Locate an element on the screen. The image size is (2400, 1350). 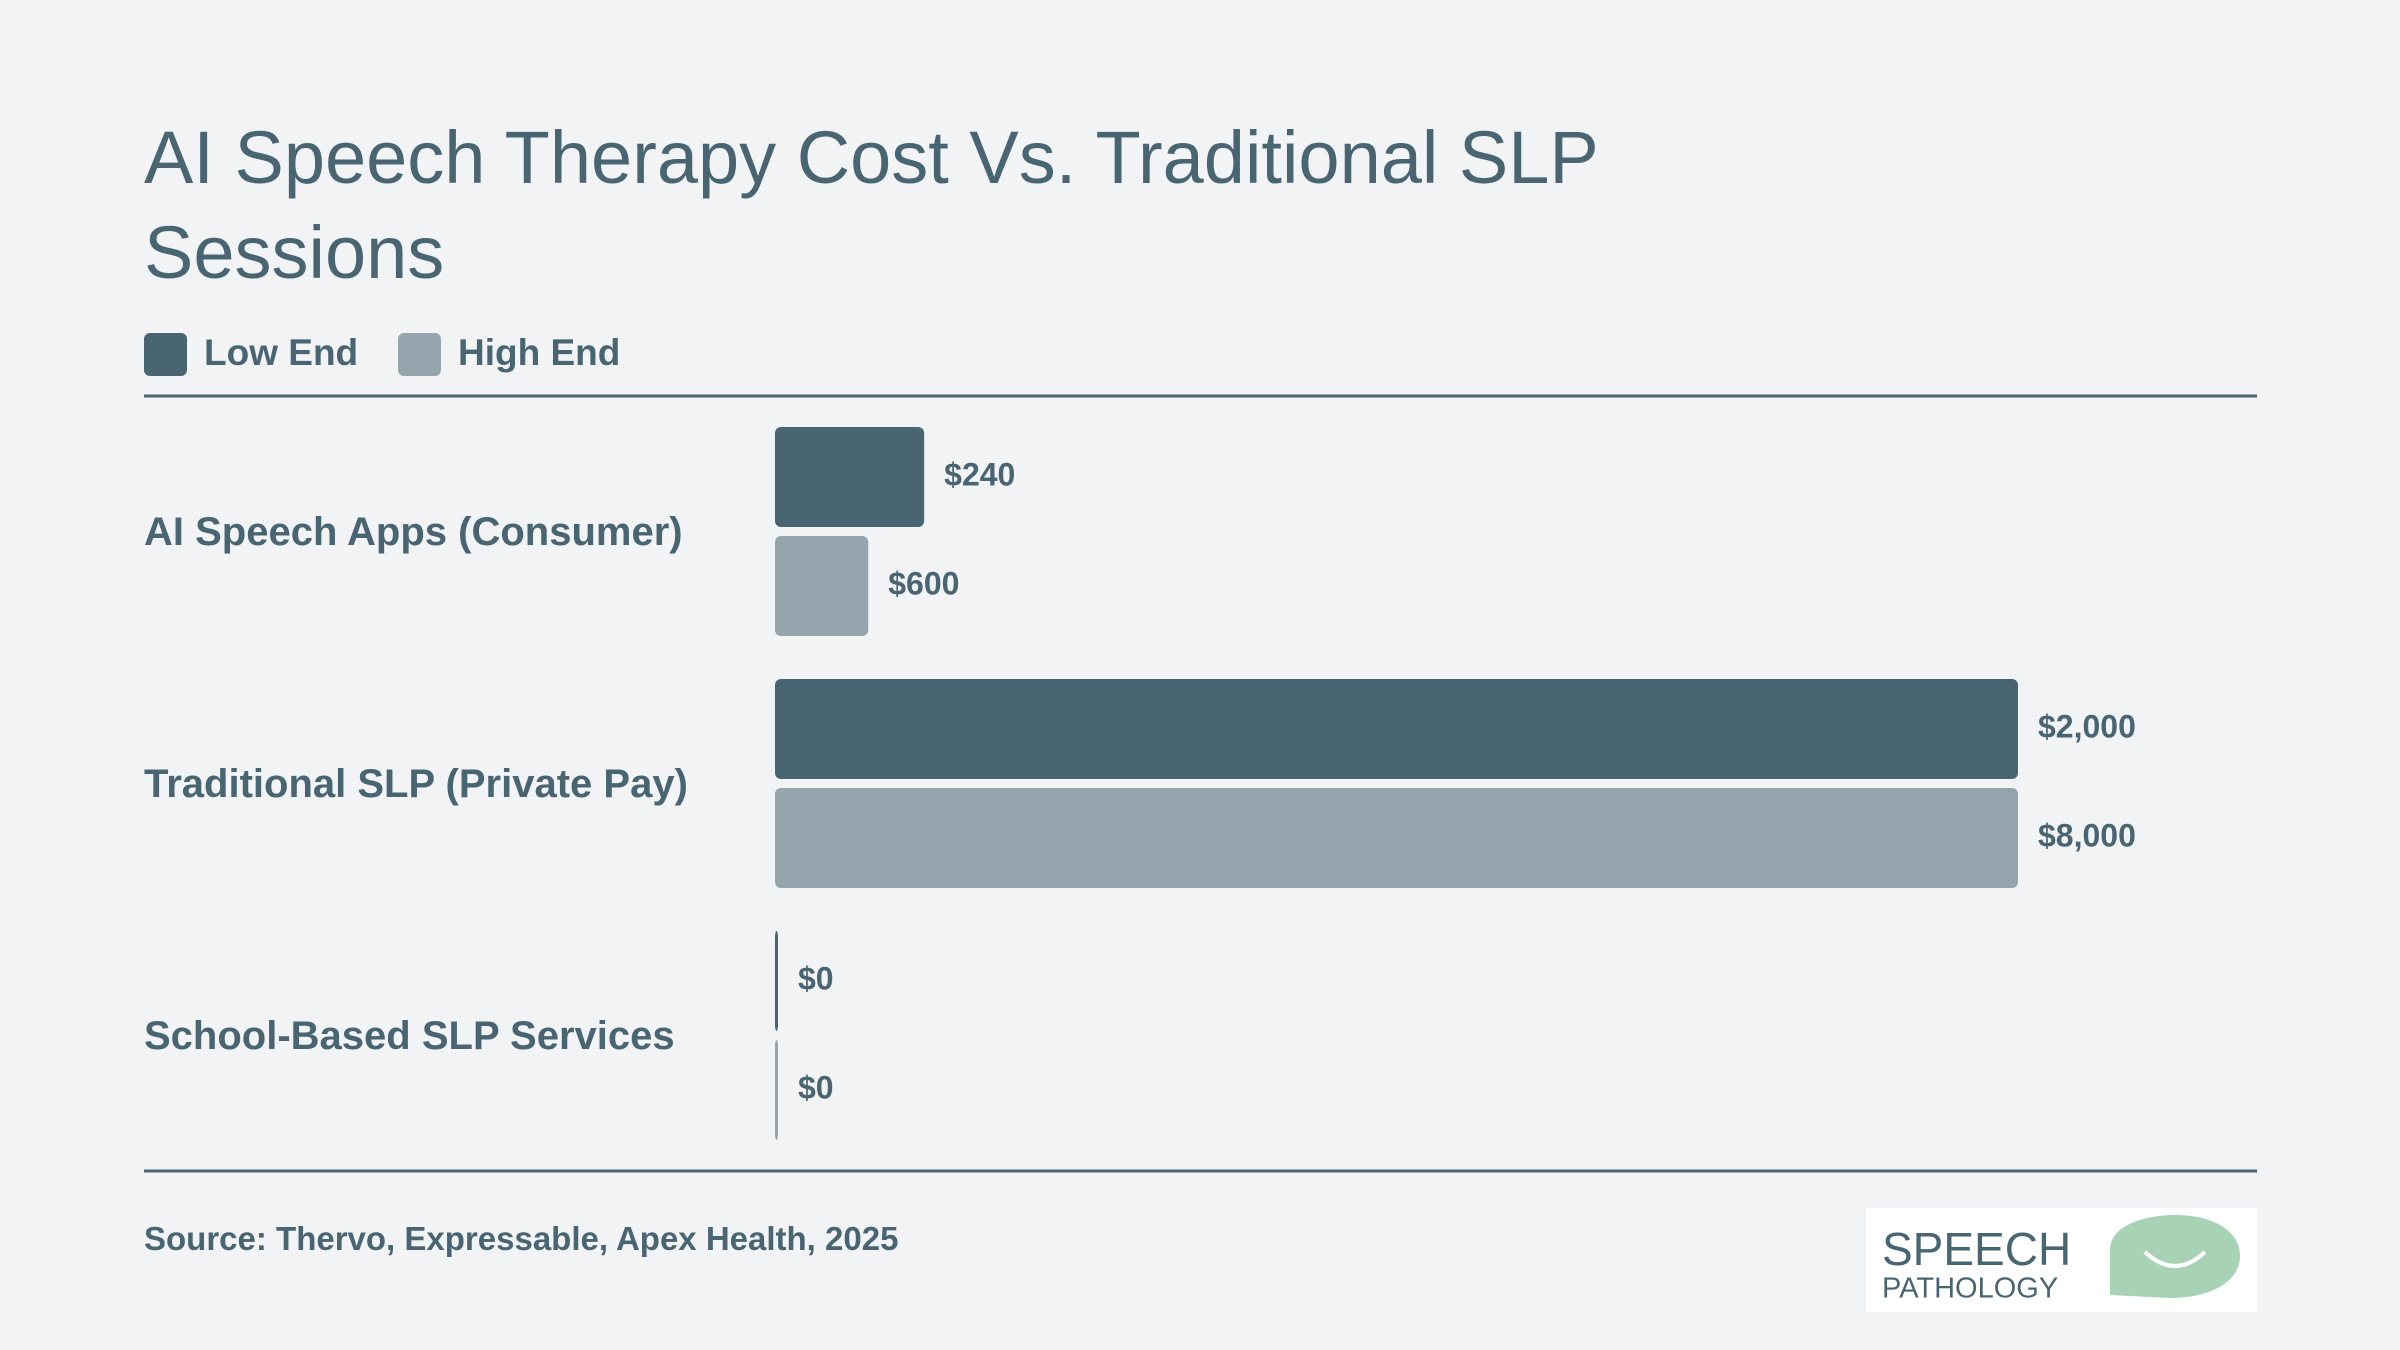
logo-text: PATHOLOGY is located at coordinates (1970, 1289).